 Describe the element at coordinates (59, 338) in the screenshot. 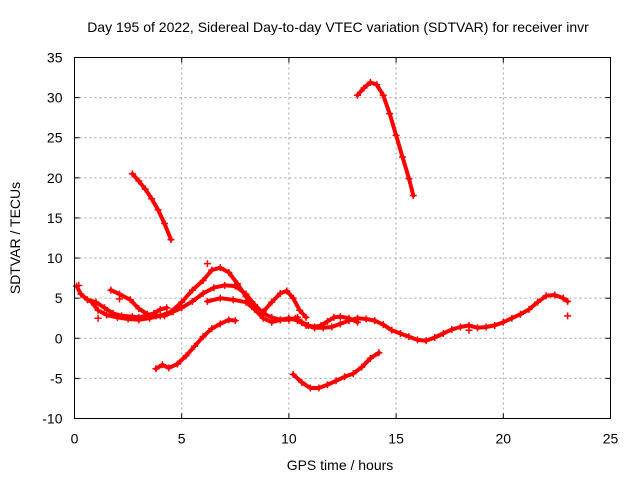

I see `y-tick-label: 0` at that location.